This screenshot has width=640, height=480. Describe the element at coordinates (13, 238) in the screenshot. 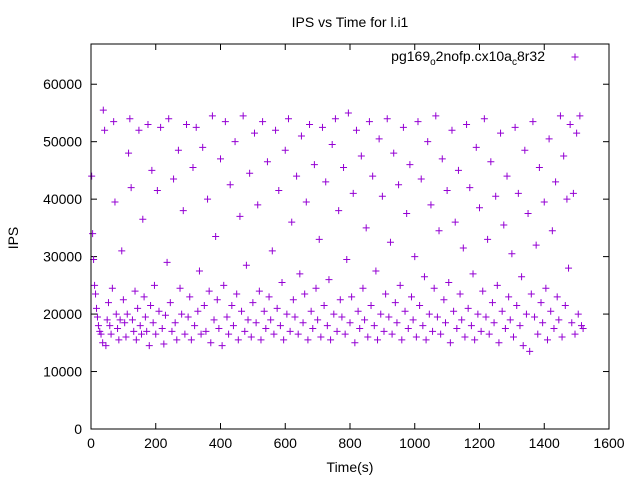

I see `y-axis-label: IPS` at that location.